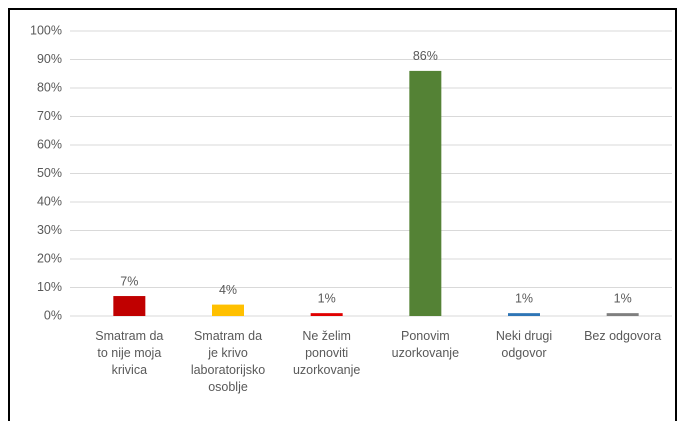  Describe the element at coordinates (46, 30) in the screenshot. I see `y-tick-label: 100%` at that location.